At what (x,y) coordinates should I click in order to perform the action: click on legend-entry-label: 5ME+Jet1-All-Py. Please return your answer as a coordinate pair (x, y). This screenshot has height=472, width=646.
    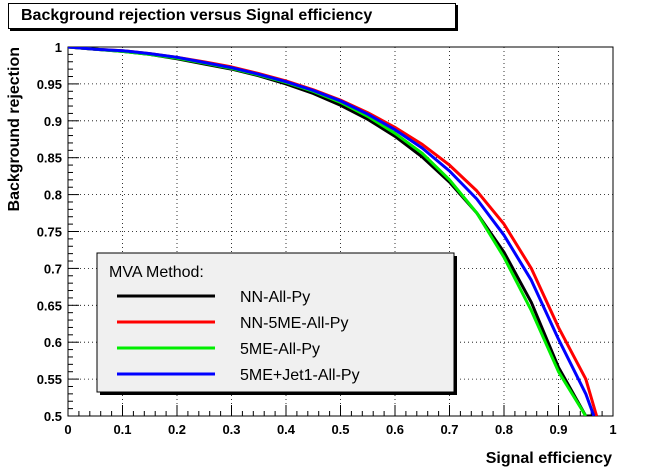
    Looking at the image, I should click on (300, 375).